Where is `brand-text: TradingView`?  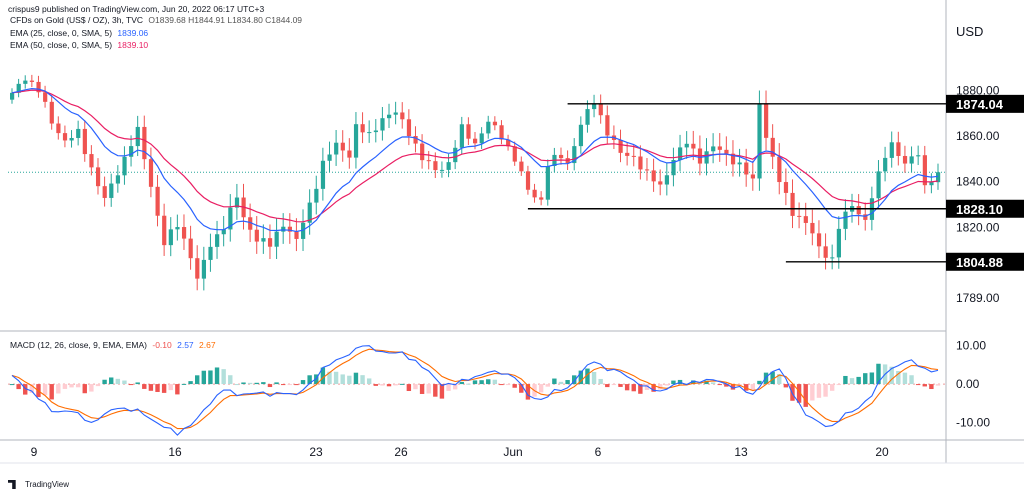 brand-text: TradingView is located at coordinates (47, 484).